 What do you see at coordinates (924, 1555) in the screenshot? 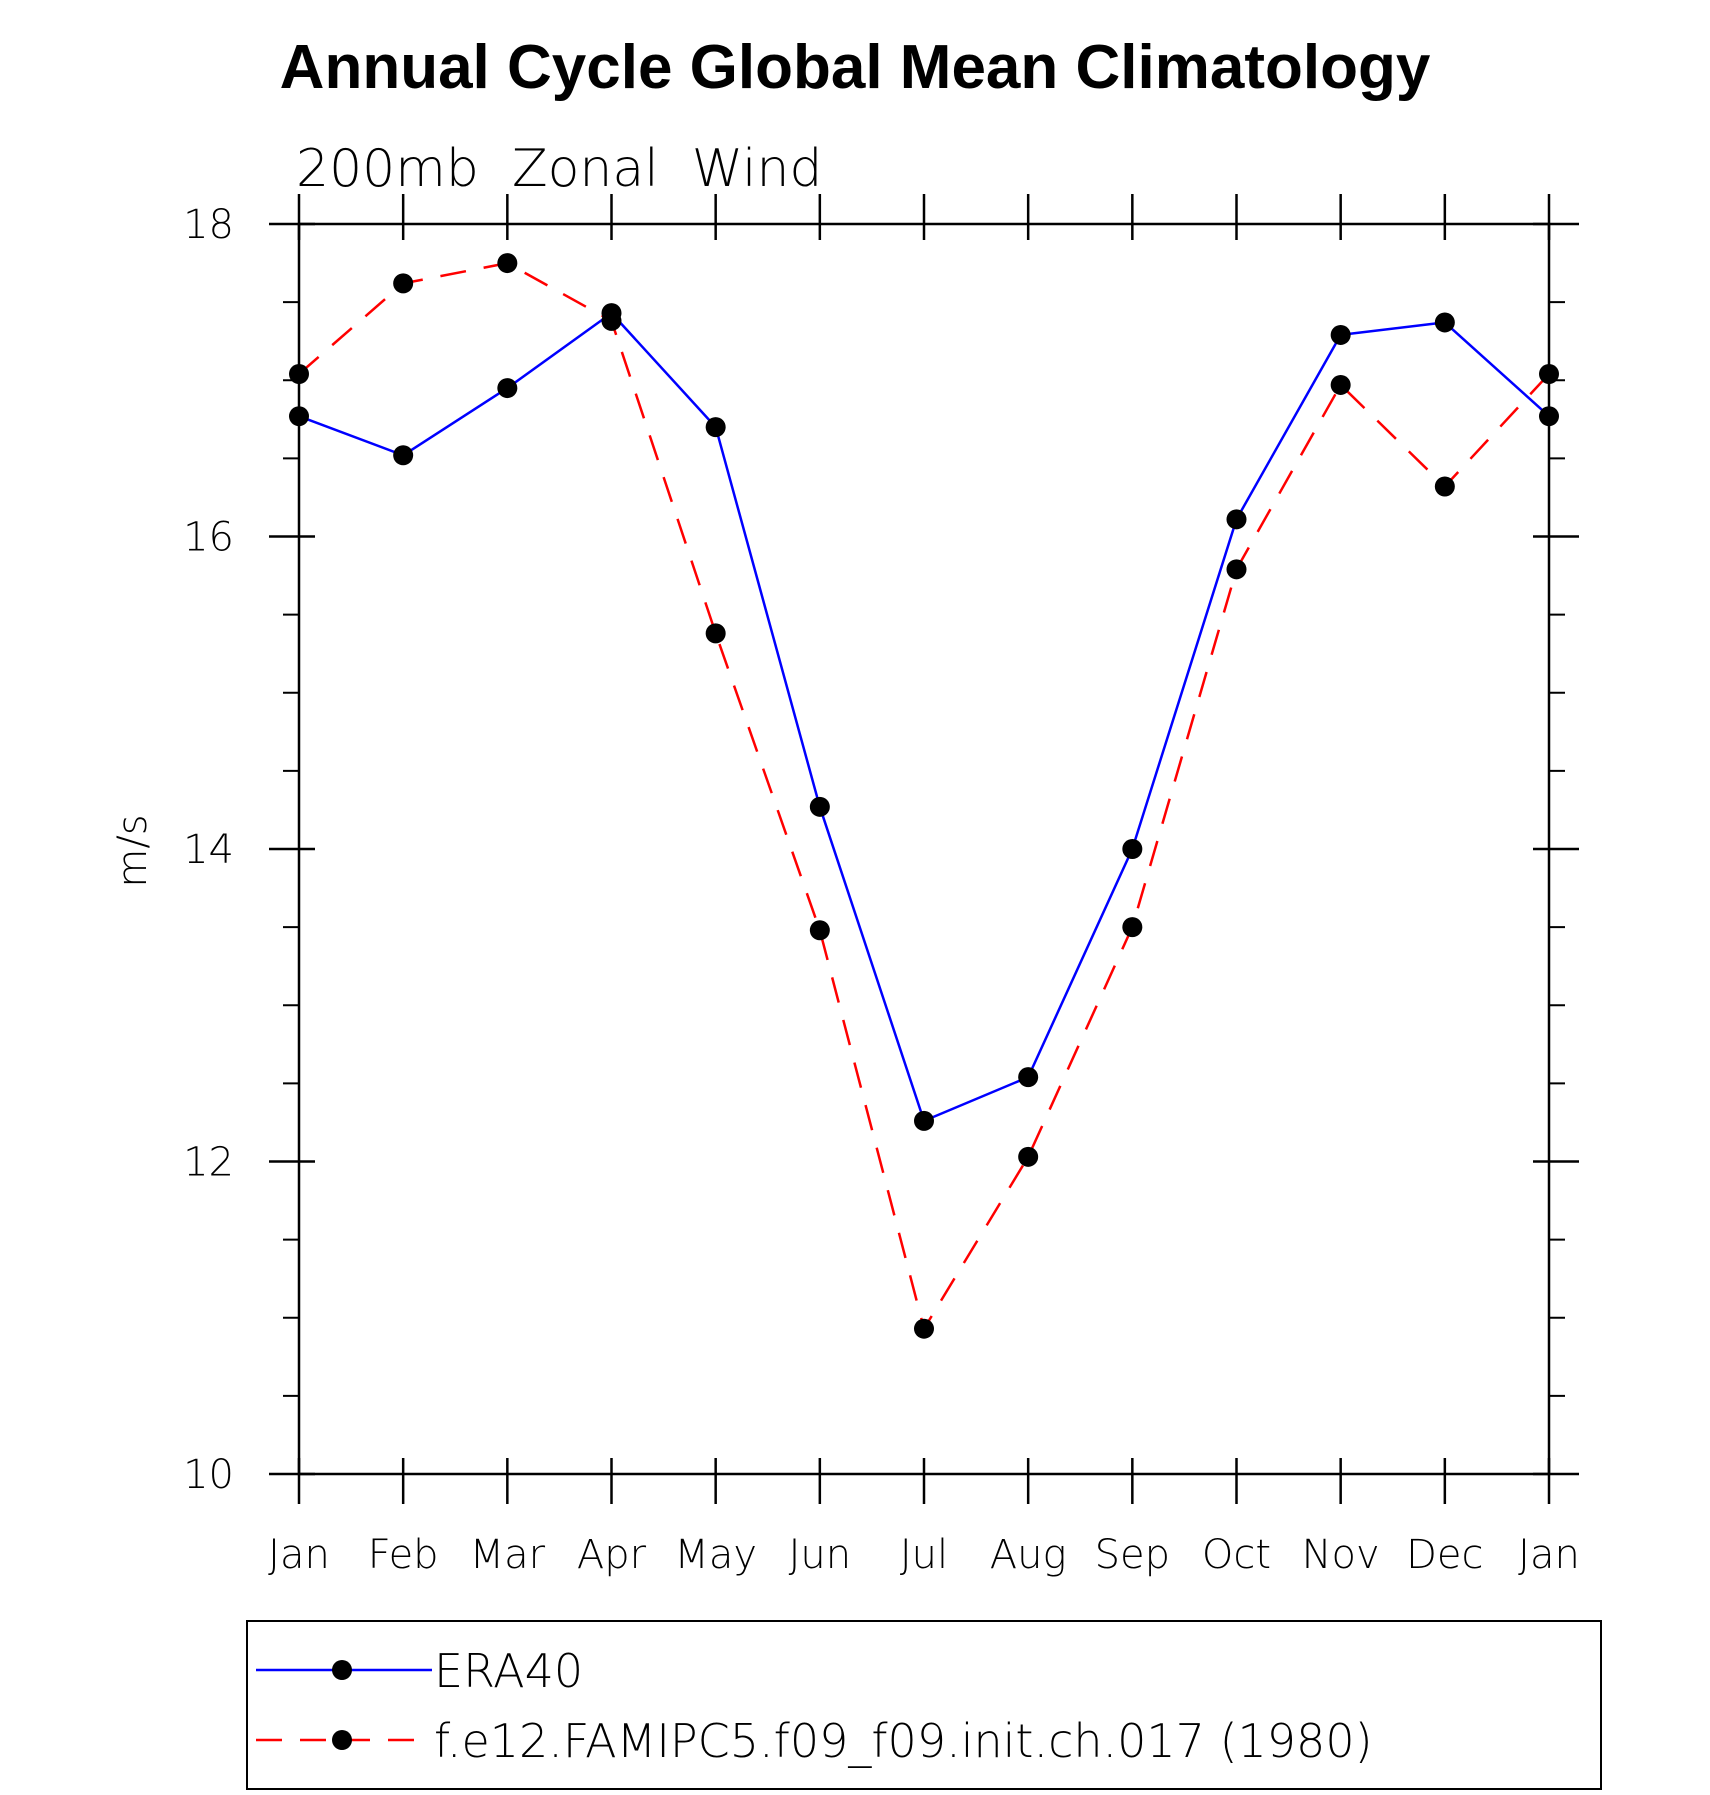
I see `x-tick-label: Jul` at bounding box center [924, 1555].